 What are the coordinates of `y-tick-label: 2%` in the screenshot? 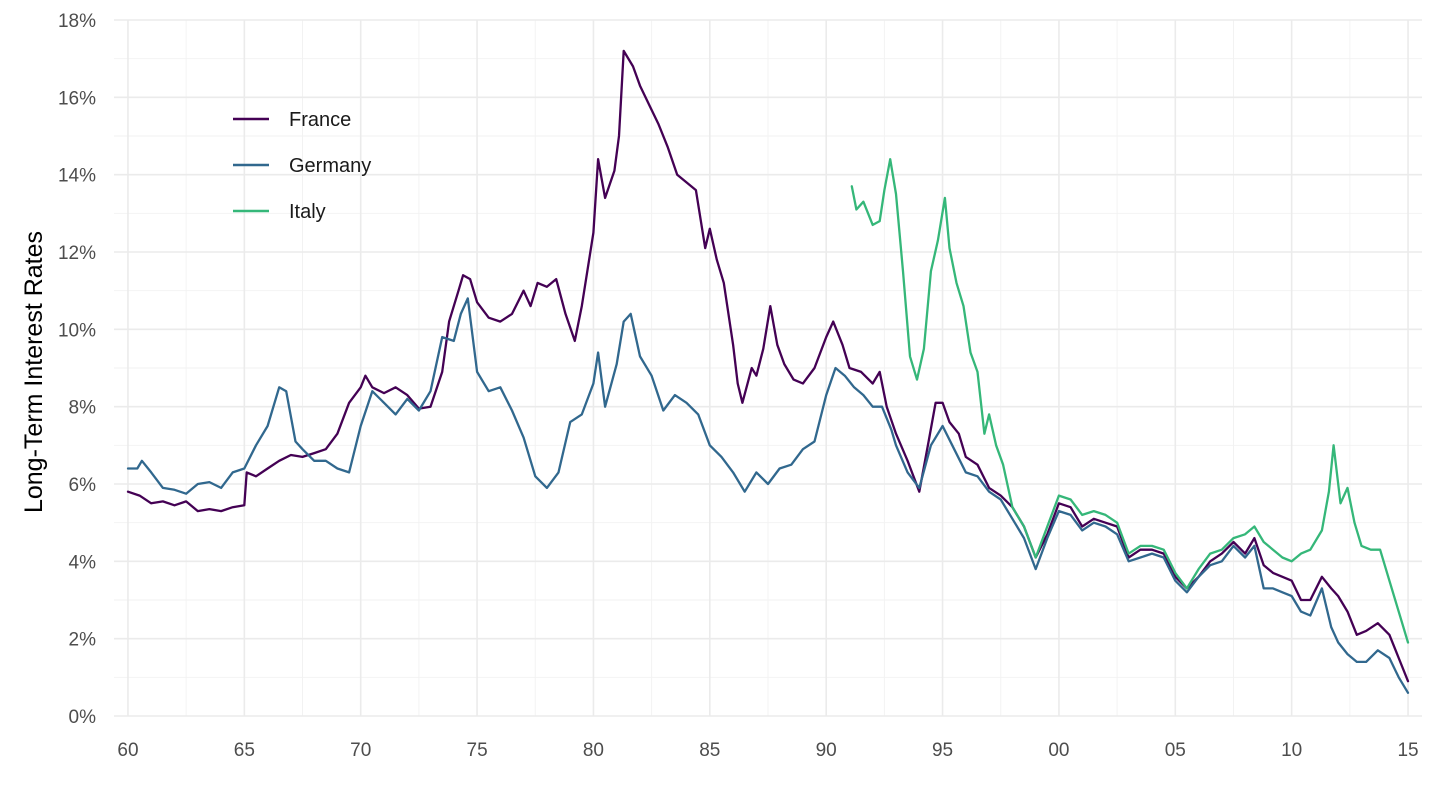 It's located at (83, 640).